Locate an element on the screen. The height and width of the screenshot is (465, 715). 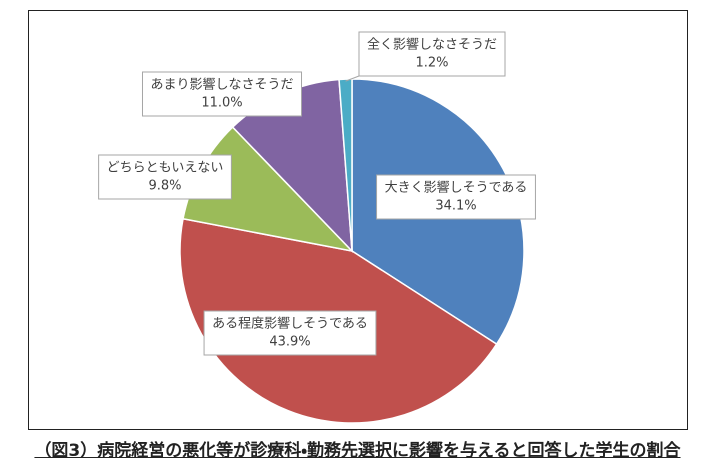
chart-title: （図3）病院経営の悪化等が診療科・勤務先選択に影響を与えると回答した学生の割合 is located at coordinates (357, 451).